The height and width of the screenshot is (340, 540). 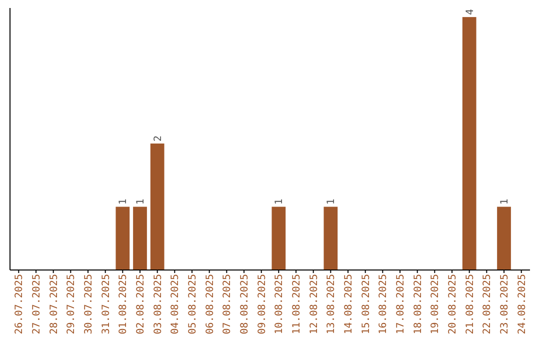 I want to click on x-tick-label: 23.08.2025, so click(x=505, y=304).